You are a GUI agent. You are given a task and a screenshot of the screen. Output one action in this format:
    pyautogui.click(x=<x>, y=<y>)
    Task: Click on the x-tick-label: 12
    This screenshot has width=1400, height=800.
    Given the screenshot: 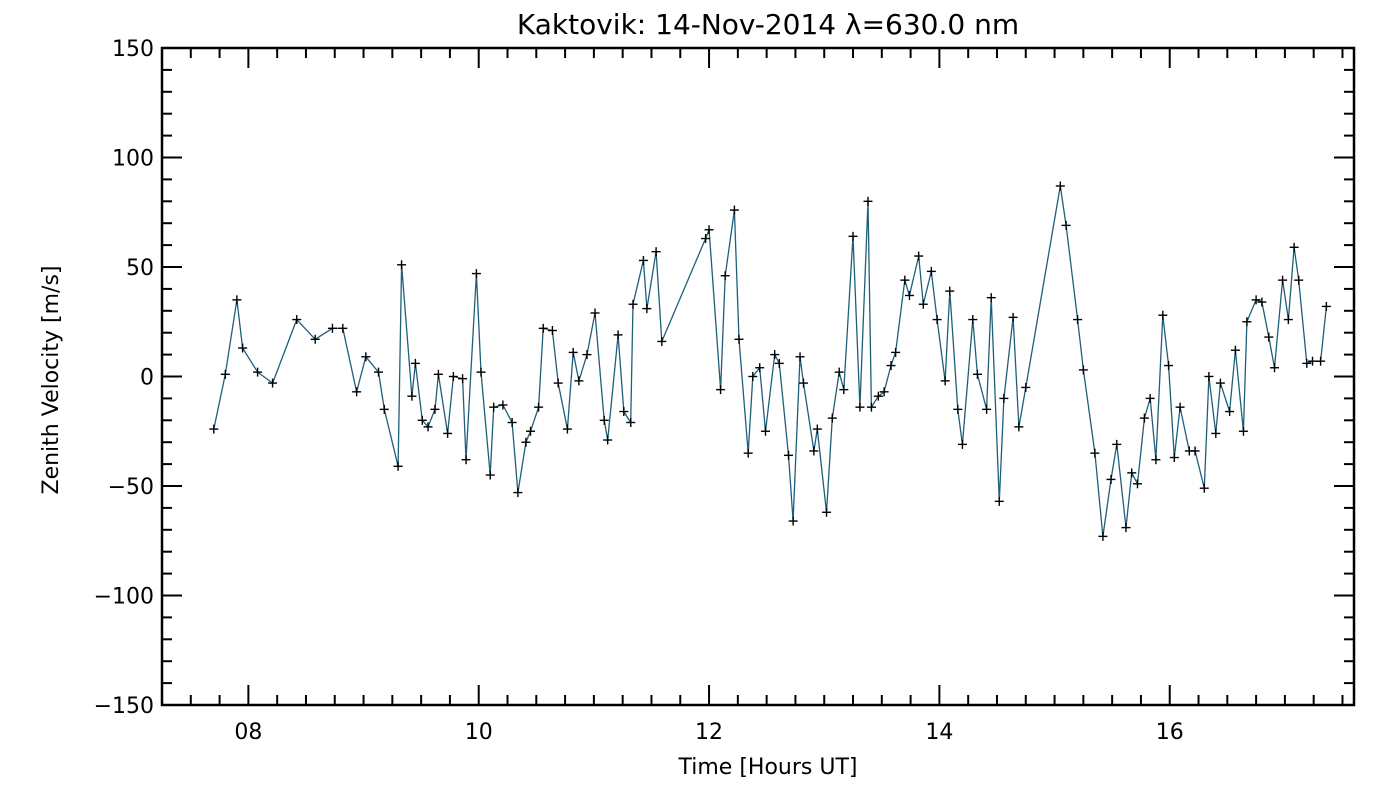 What is the action you would take?
    pyautogui.click(x=709, y=732)
    